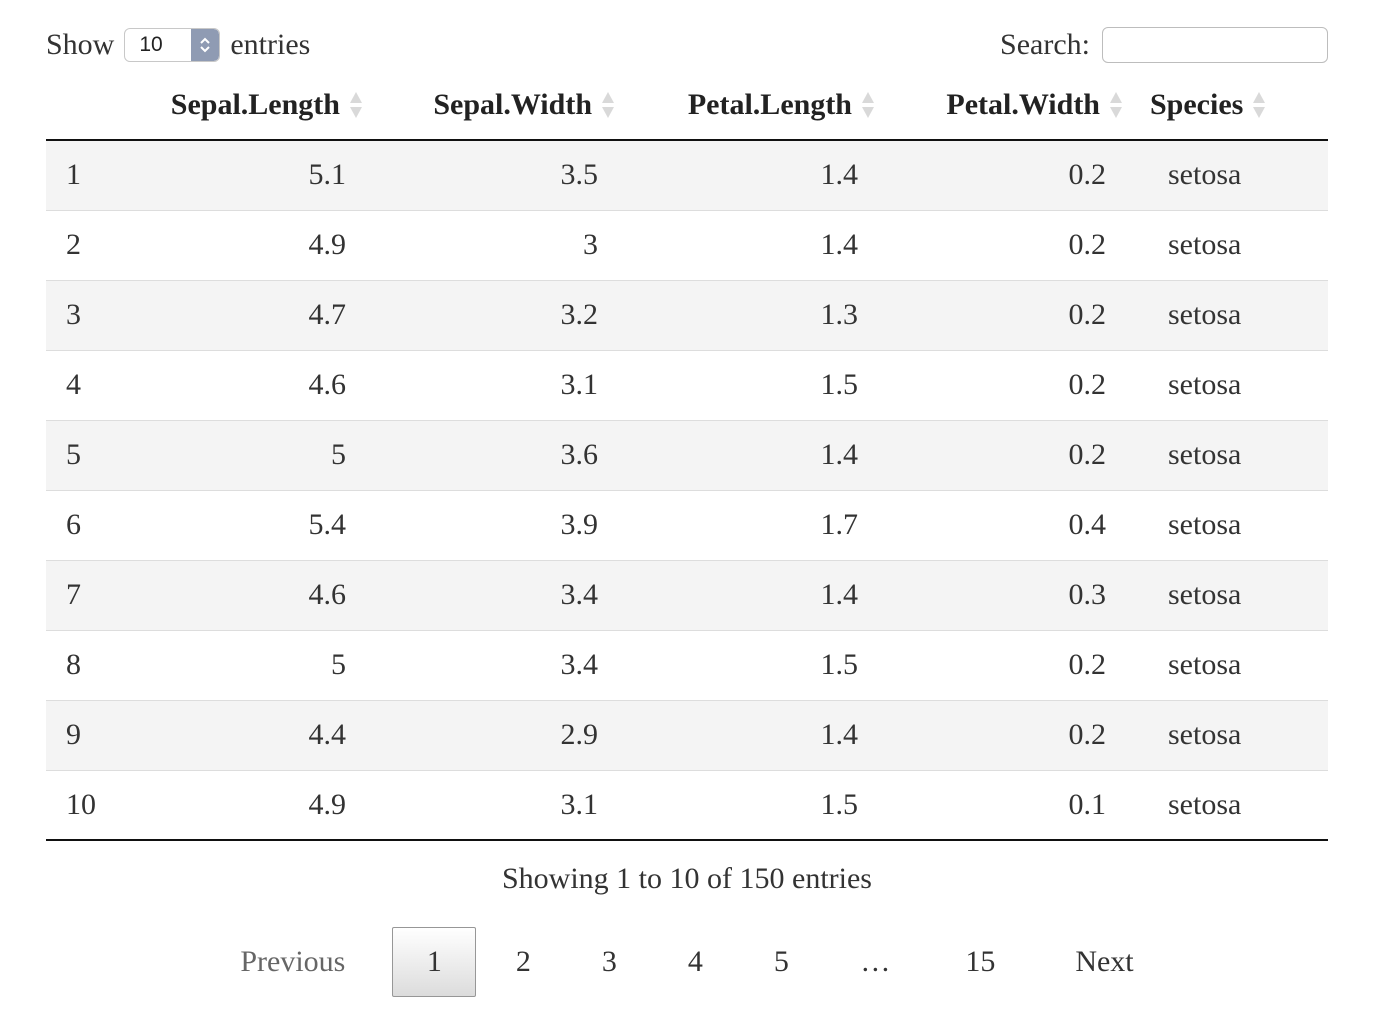 Image resolution: width=1380 pixels, height=1016 pixels. Describe the element at coordinates (1215, 45) in the screenshot. I see `search-input` at that location.